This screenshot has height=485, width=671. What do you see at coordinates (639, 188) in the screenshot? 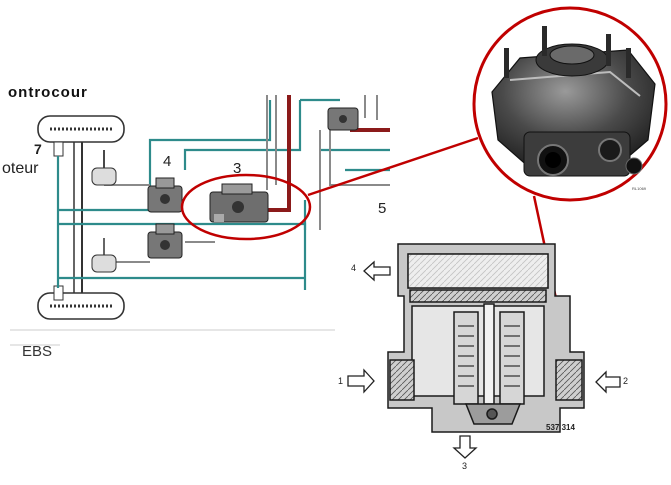
I see `photo-ref-code: RL1069` at bounding box center [639, 188].